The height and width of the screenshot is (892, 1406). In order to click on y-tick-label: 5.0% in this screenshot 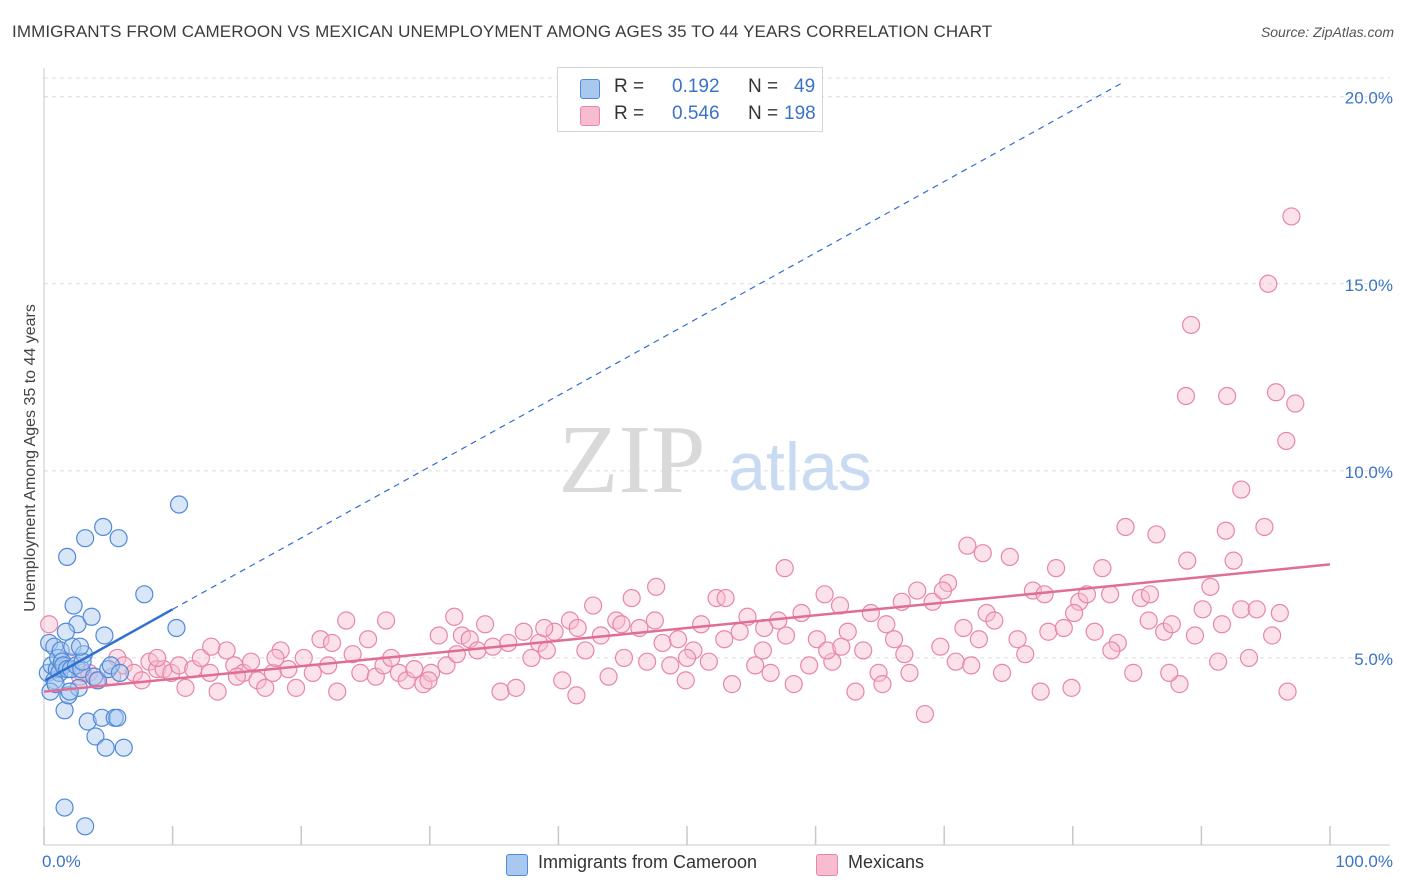, I will do `click(1373, 659)`.